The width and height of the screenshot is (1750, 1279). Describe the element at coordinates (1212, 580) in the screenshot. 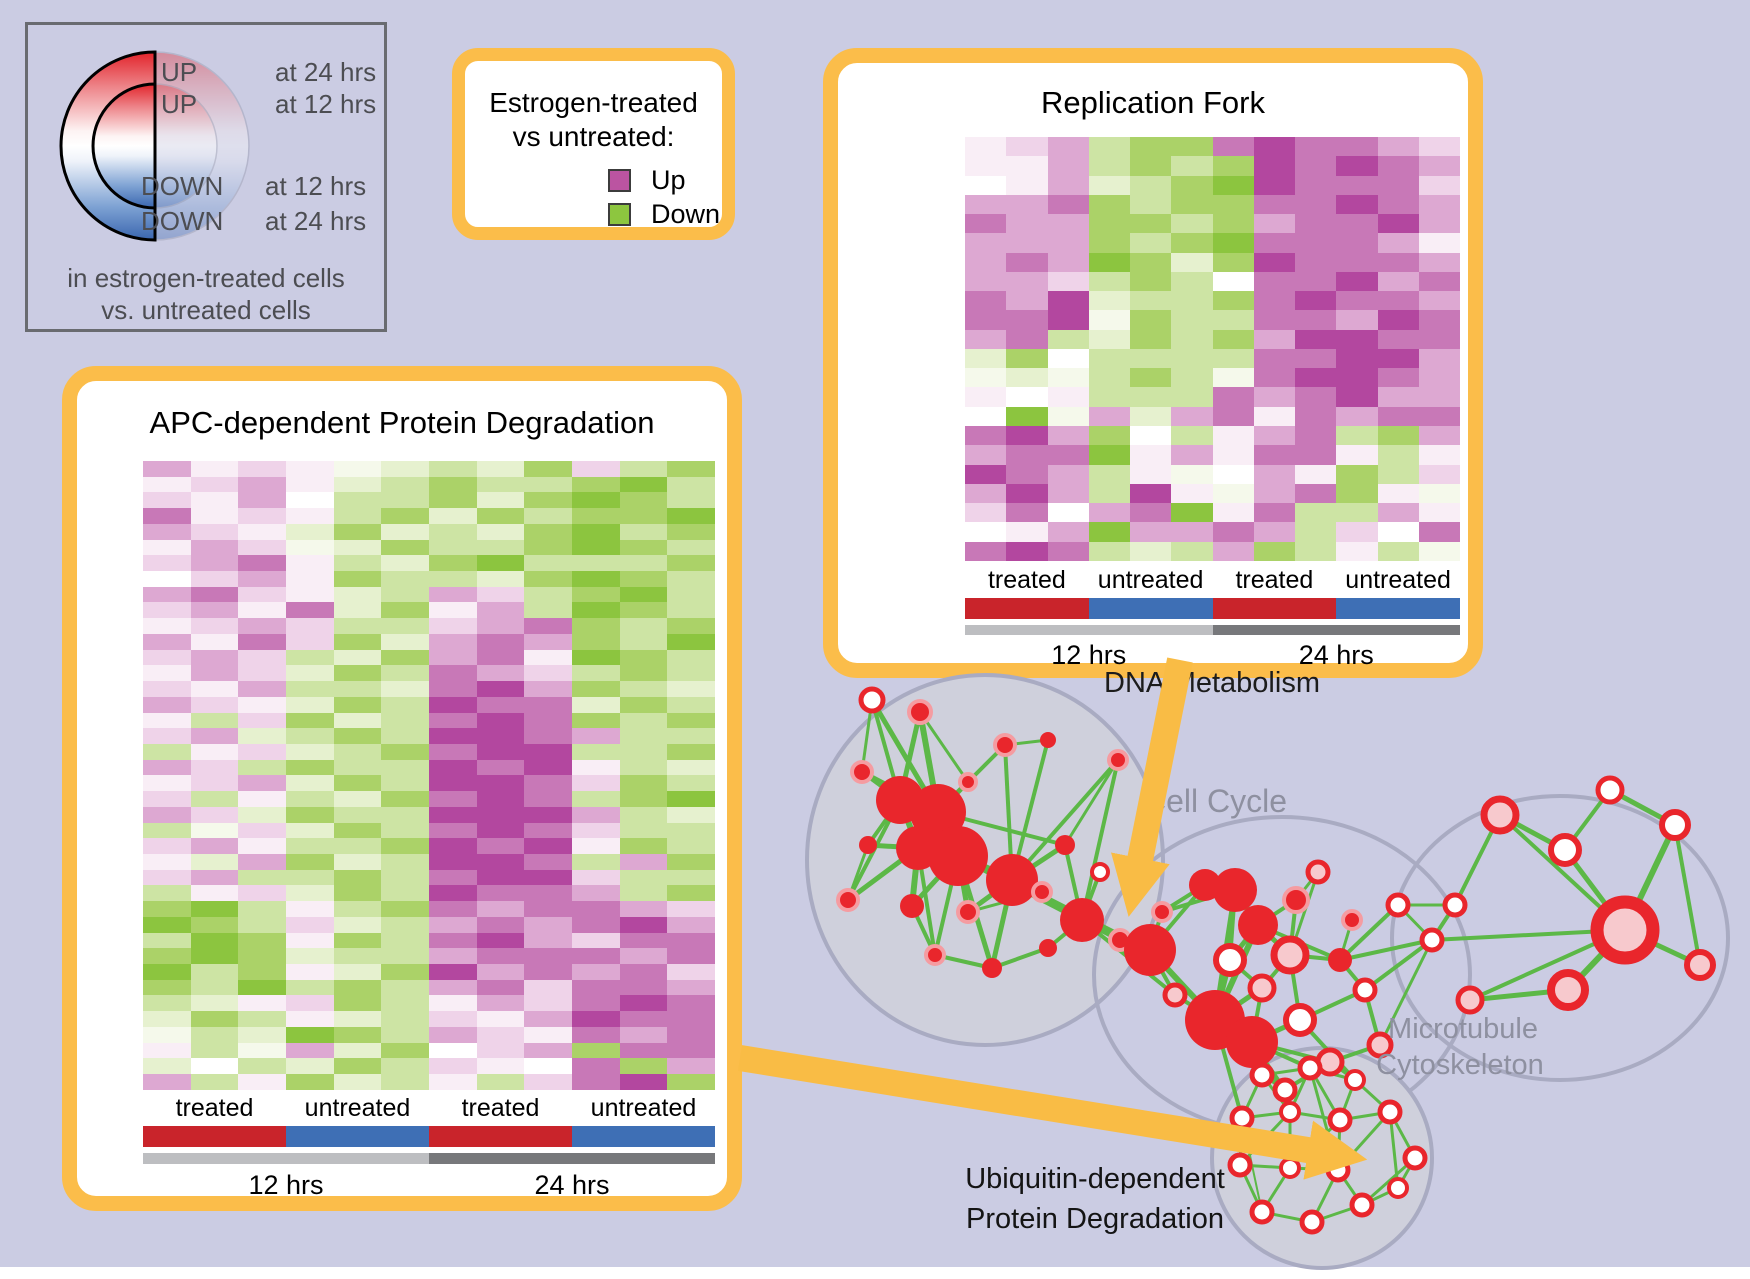

I see `rf-group-labels: treated untreated treated untreated` at that location.